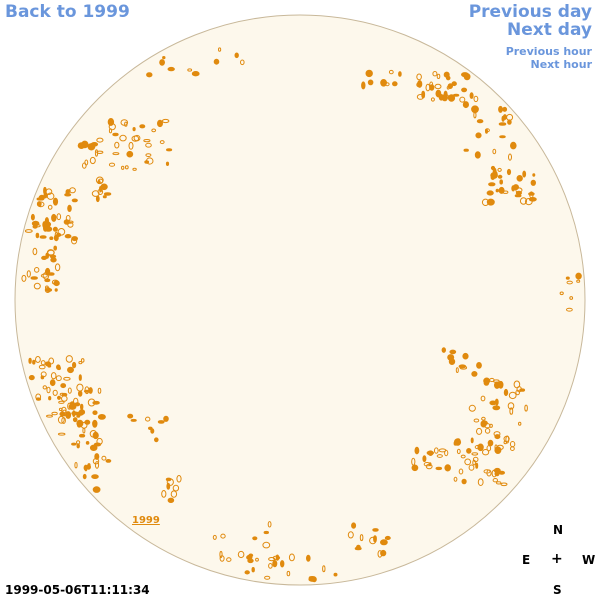  I want to click on compass-south-label: S, so click(557, 590).